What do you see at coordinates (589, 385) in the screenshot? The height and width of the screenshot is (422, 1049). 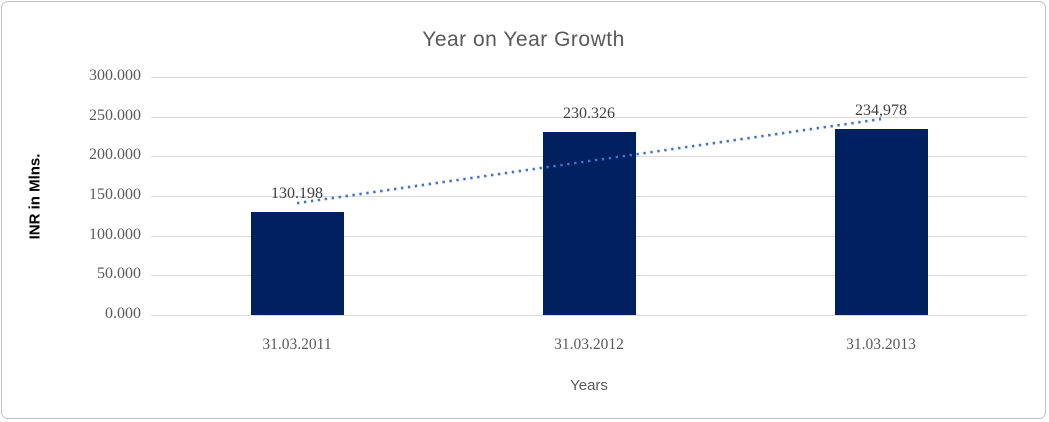 I see `x-axis-title: Years` at bounding box center [589, 385].